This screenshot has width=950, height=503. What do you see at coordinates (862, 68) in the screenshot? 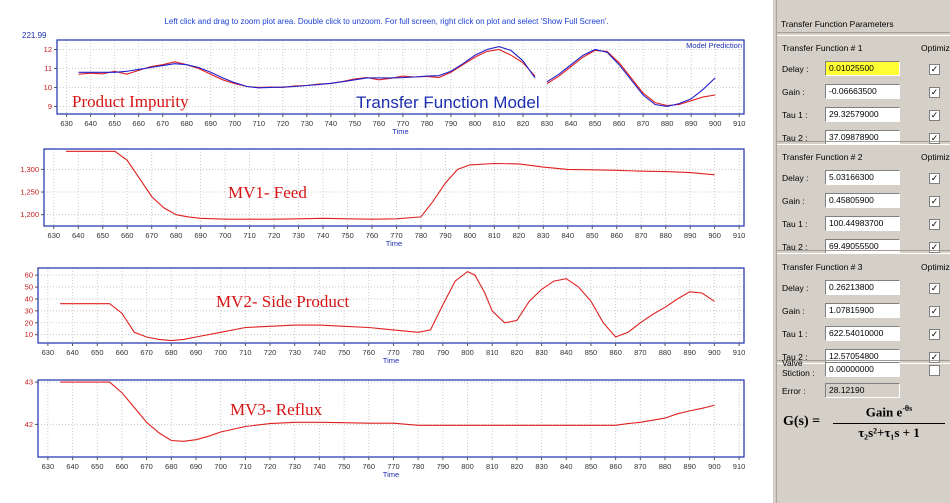
I see `param-input-delay: 0.01025500` at bounding box center [862, 68].